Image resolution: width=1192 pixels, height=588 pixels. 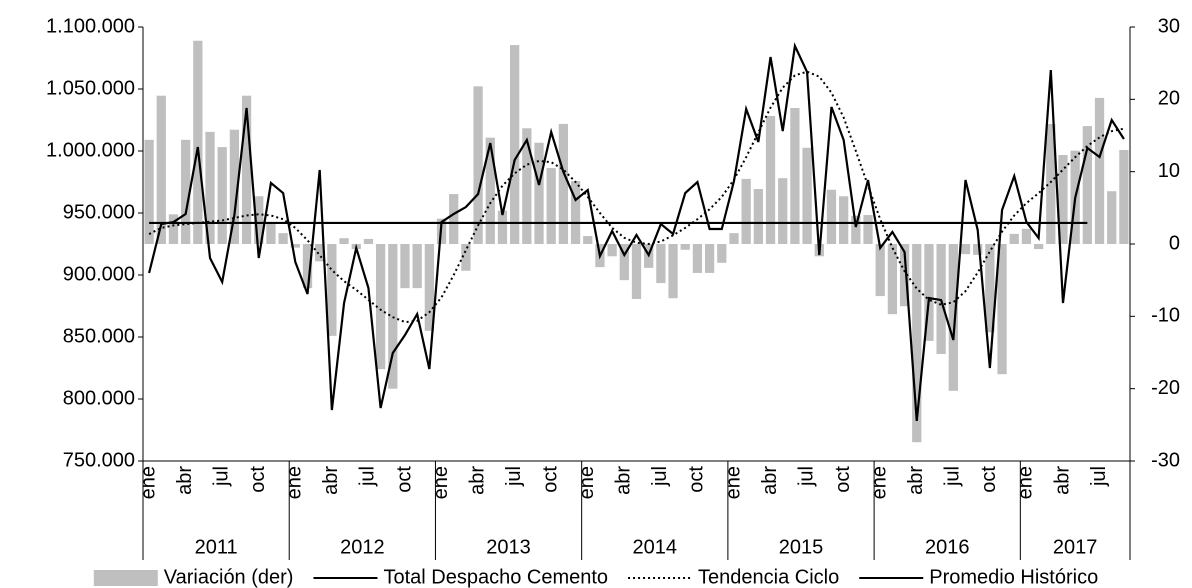 I want to click on y-tick-label: 950.000, so click(x=99, y=212).